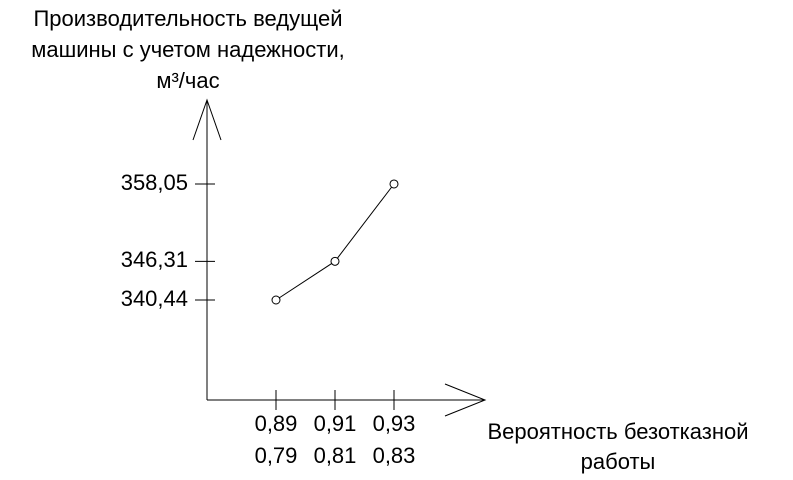 Image resolution: width=793 pixels, height=480 pixels. What do you see at coordinates (394, 455) in the screenshot?
I see `x-tick-label: 0,83` at bounding box center [394, 455].